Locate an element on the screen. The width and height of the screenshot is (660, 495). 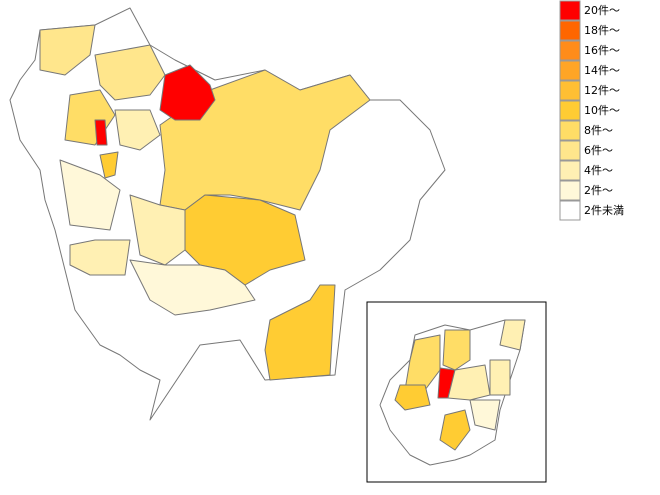
legend-label: 12件～ is located at coordinates (602, 90).